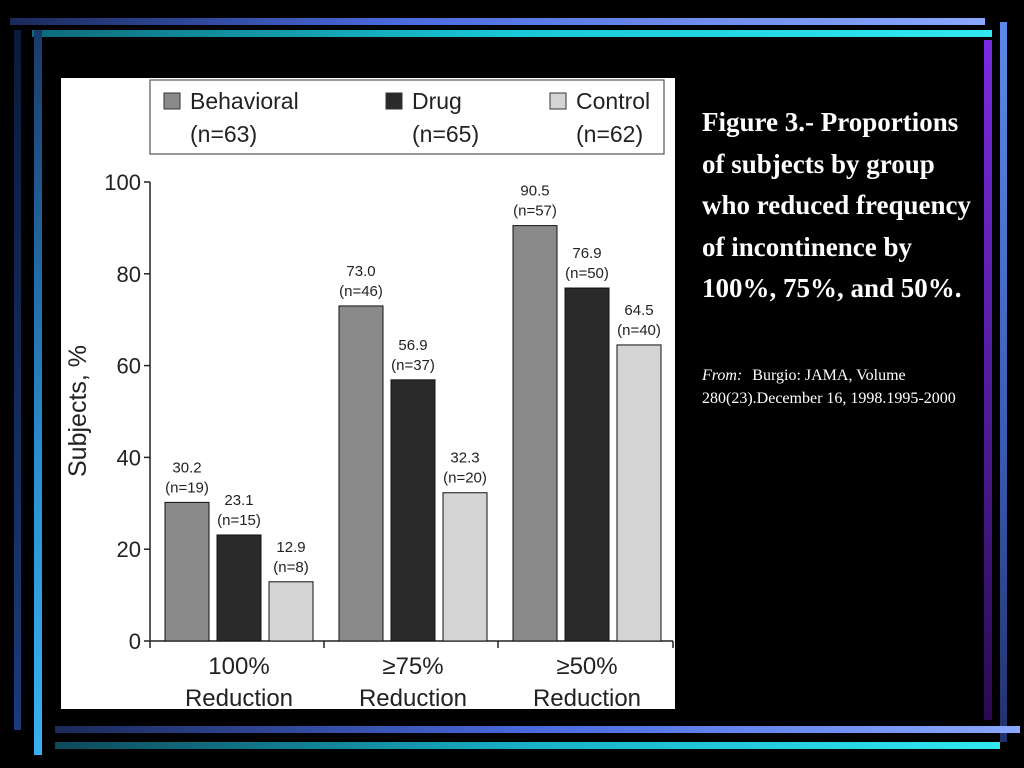  What do you see at coordinates (587, 273) in the screenshot?
I see `bar-n-label: (n=50)` at bounding box center [587, 273].